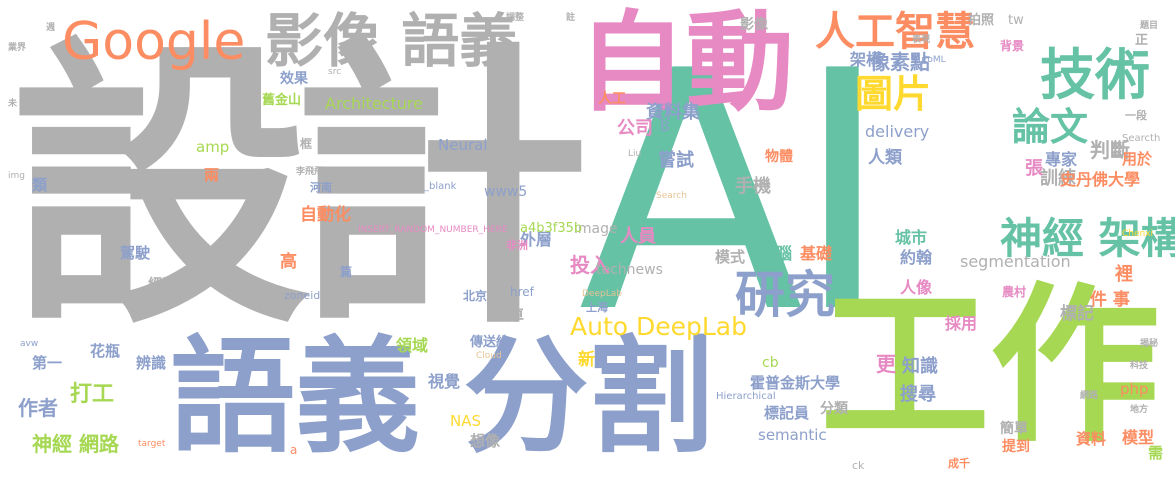 This screenshot has height=482, width=1175. Describe the element at coordinates (433, 230) in the screenshot. I see `word-insert: INSERT_RANDOM_NUMBER_HERE` at that location.